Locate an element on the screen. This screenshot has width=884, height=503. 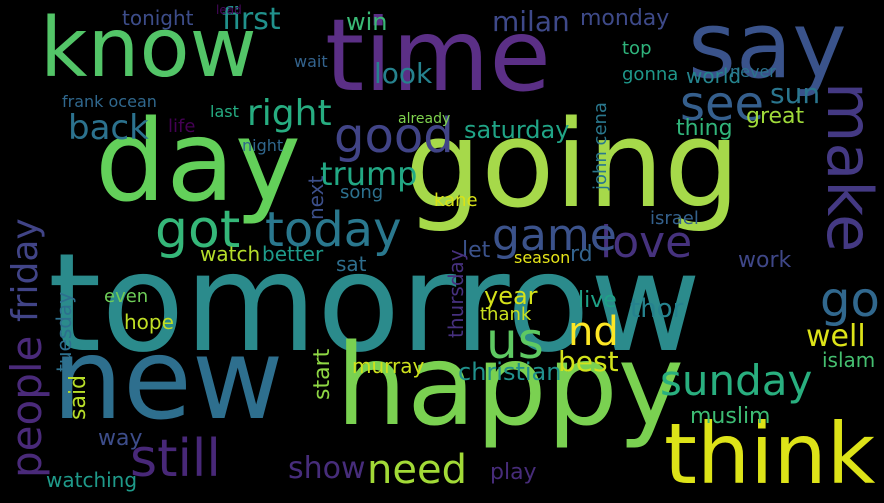
word-tonight: tonight is located at coordinates (158, 18).